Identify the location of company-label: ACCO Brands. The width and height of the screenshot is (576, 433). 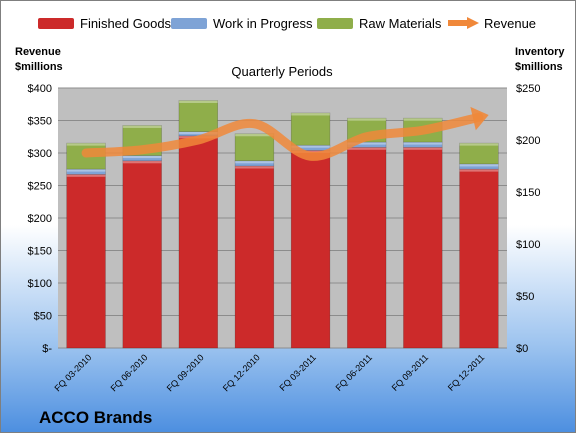
(95, 417).